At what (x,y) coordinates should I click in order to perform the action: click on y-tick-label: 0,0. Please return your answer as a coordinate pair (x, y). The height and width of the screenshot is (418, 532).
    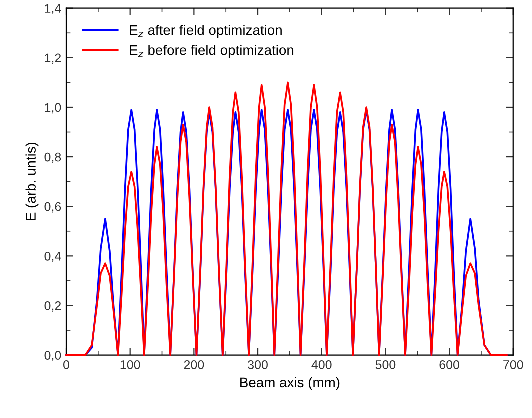
    Looking at the image, I should click on (53, 356).